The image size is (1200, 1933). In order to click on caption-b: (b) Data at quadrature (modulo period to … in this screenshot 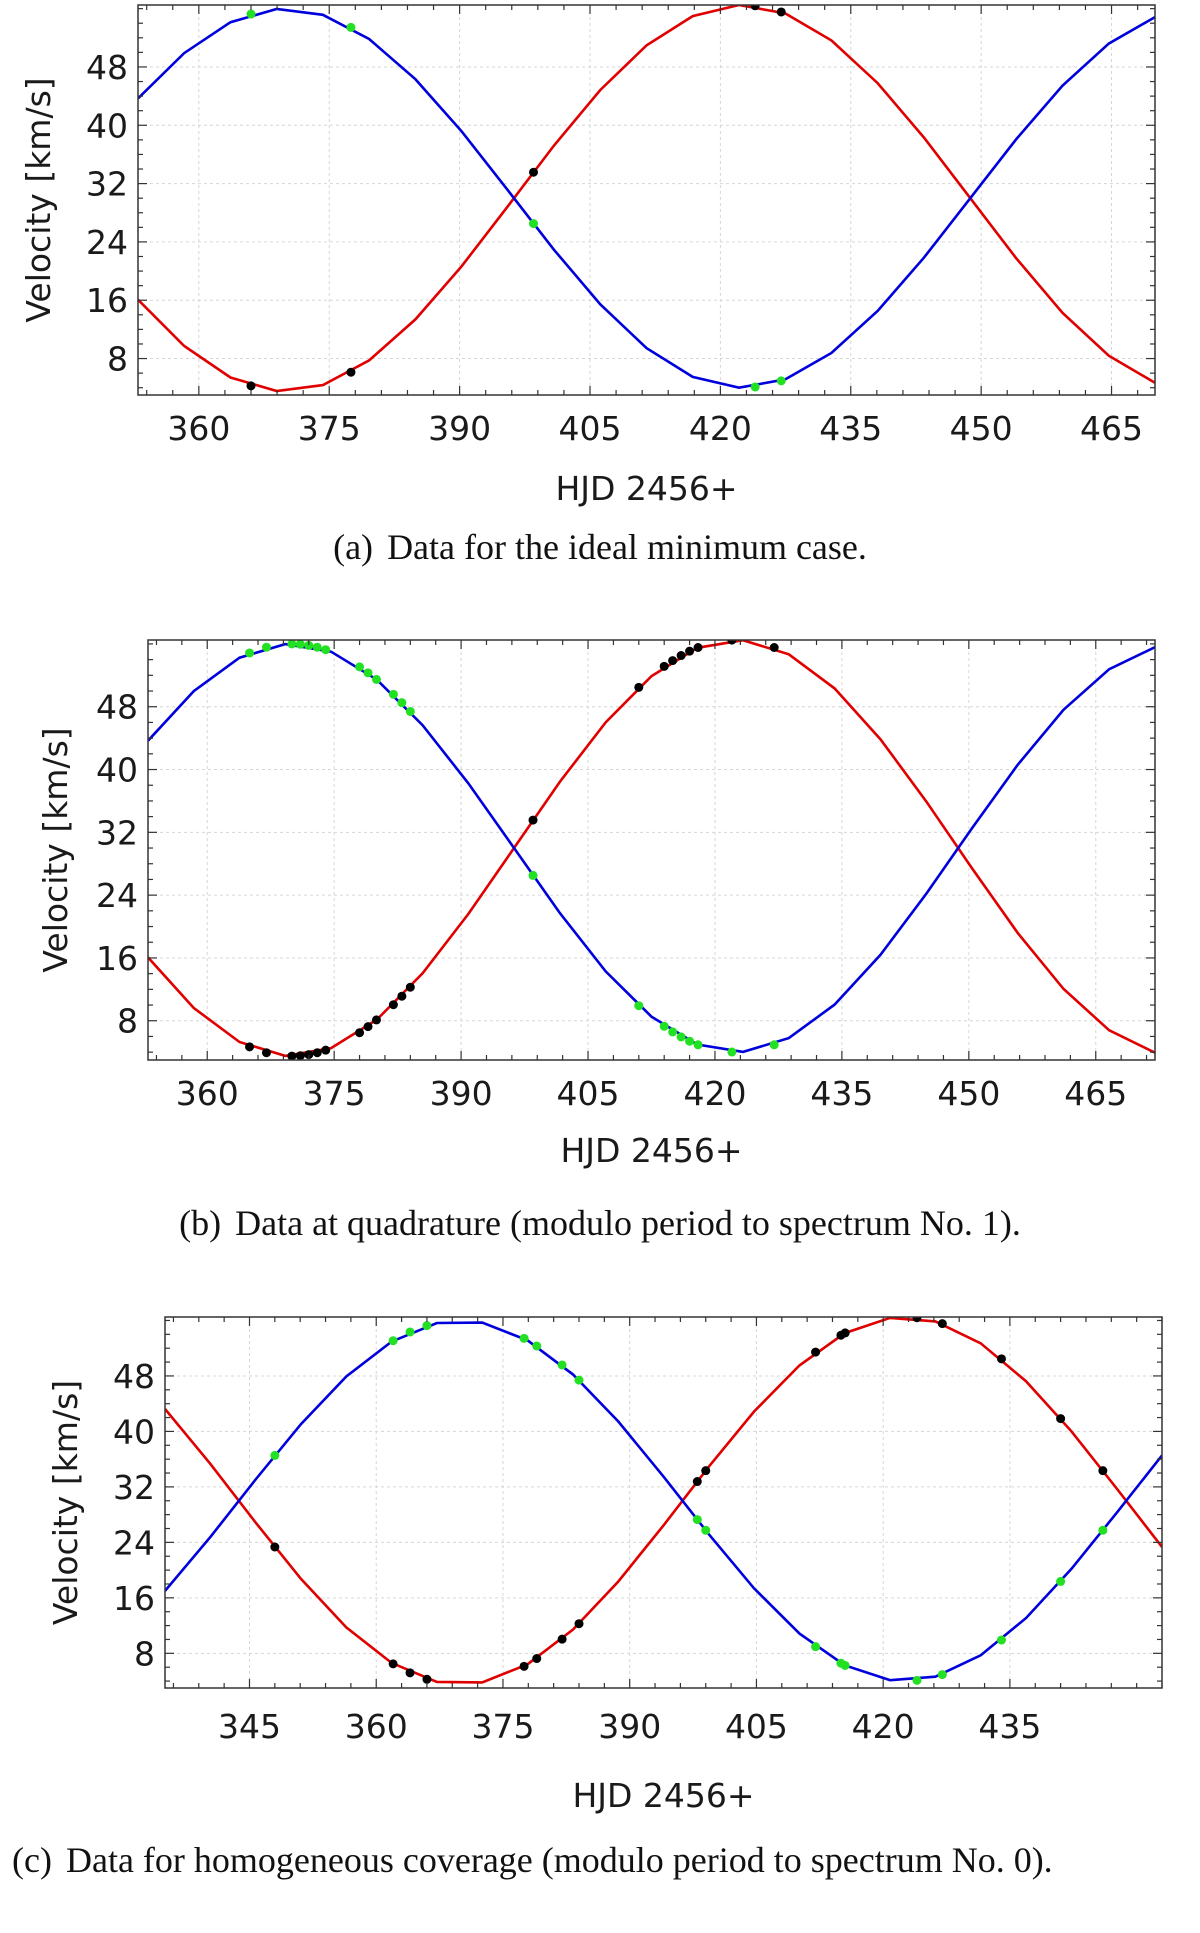, I will do `click(600, 1223)`.